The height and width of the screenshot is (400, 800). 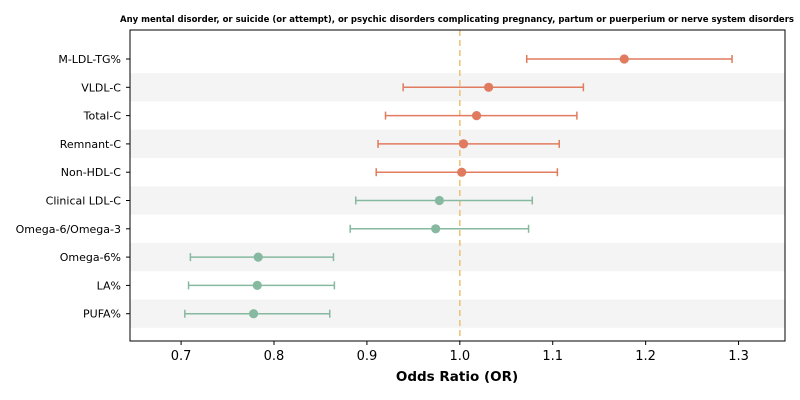 I want to click on row-vldl-c, so click(x=493, y=87).